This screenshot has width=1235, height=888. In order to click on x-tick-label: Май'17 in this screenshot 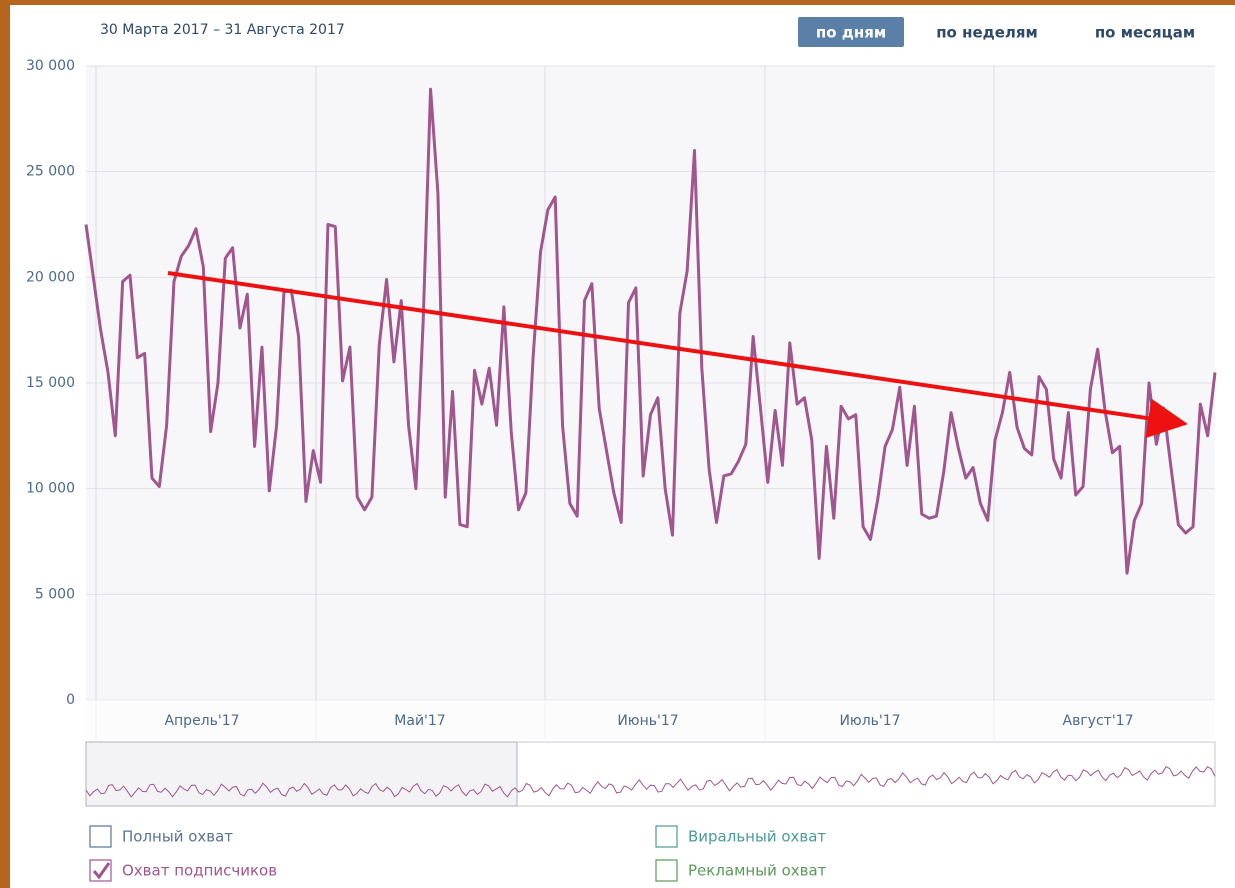, I will do `click(419, 721)`.